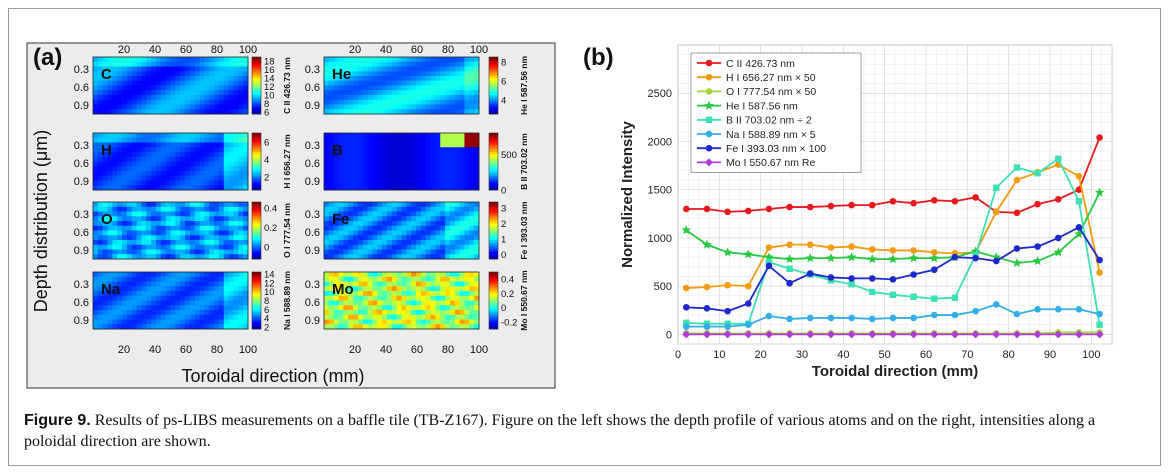  What do you see at coordinates (343, 289) in the screenshot?
I see `heatmap-element-label: Mo` at bounding box center [343, 289].